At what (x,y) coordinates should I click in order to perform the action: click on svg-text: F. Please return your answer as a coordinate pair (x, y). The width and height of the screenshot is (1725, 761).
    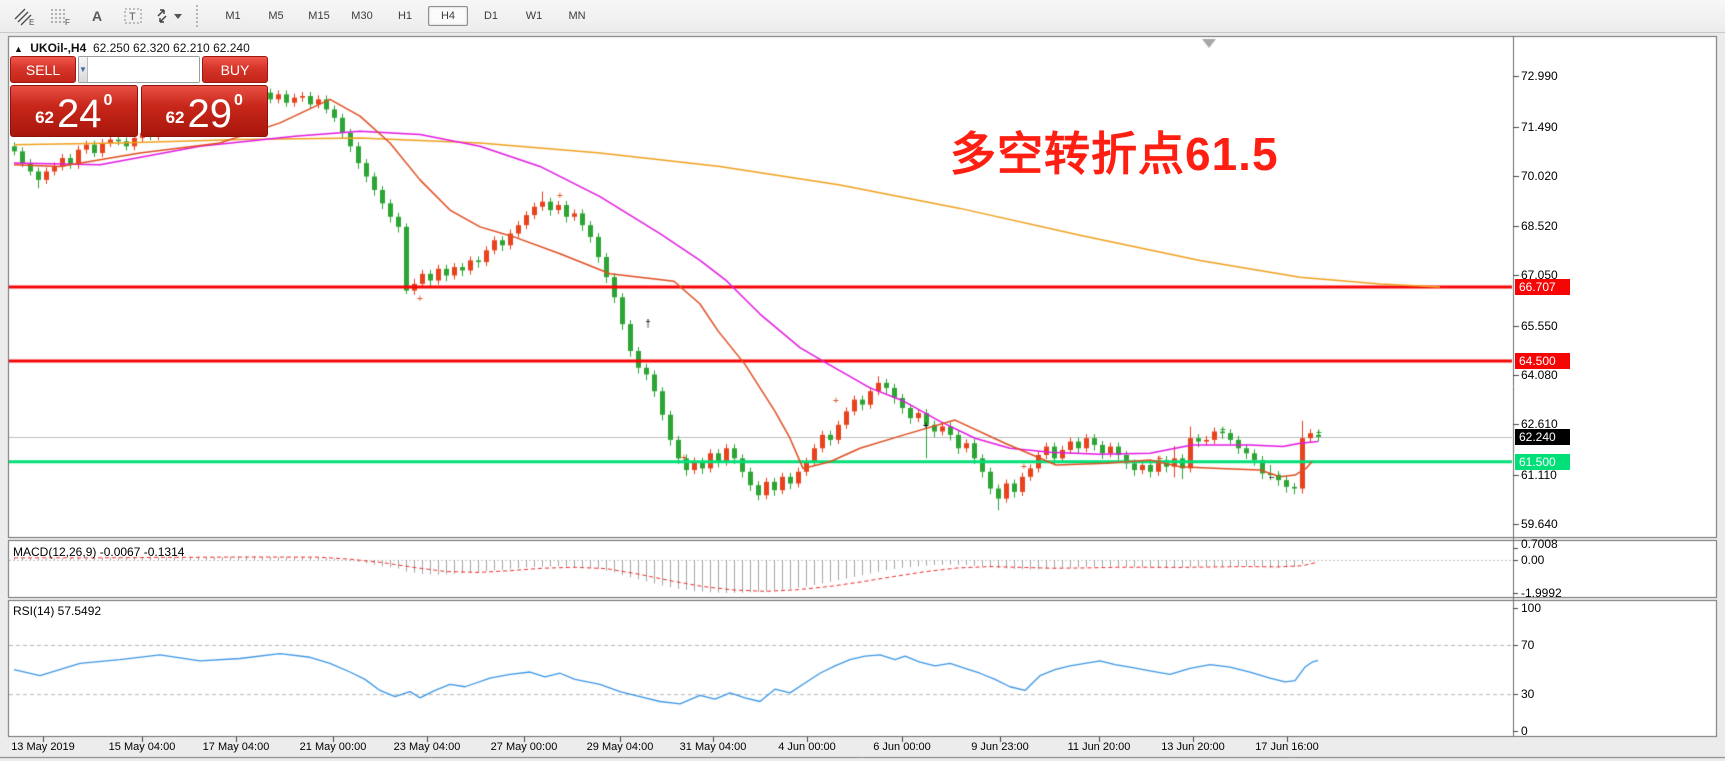
    Looking at the image, I should click on (67, 22).